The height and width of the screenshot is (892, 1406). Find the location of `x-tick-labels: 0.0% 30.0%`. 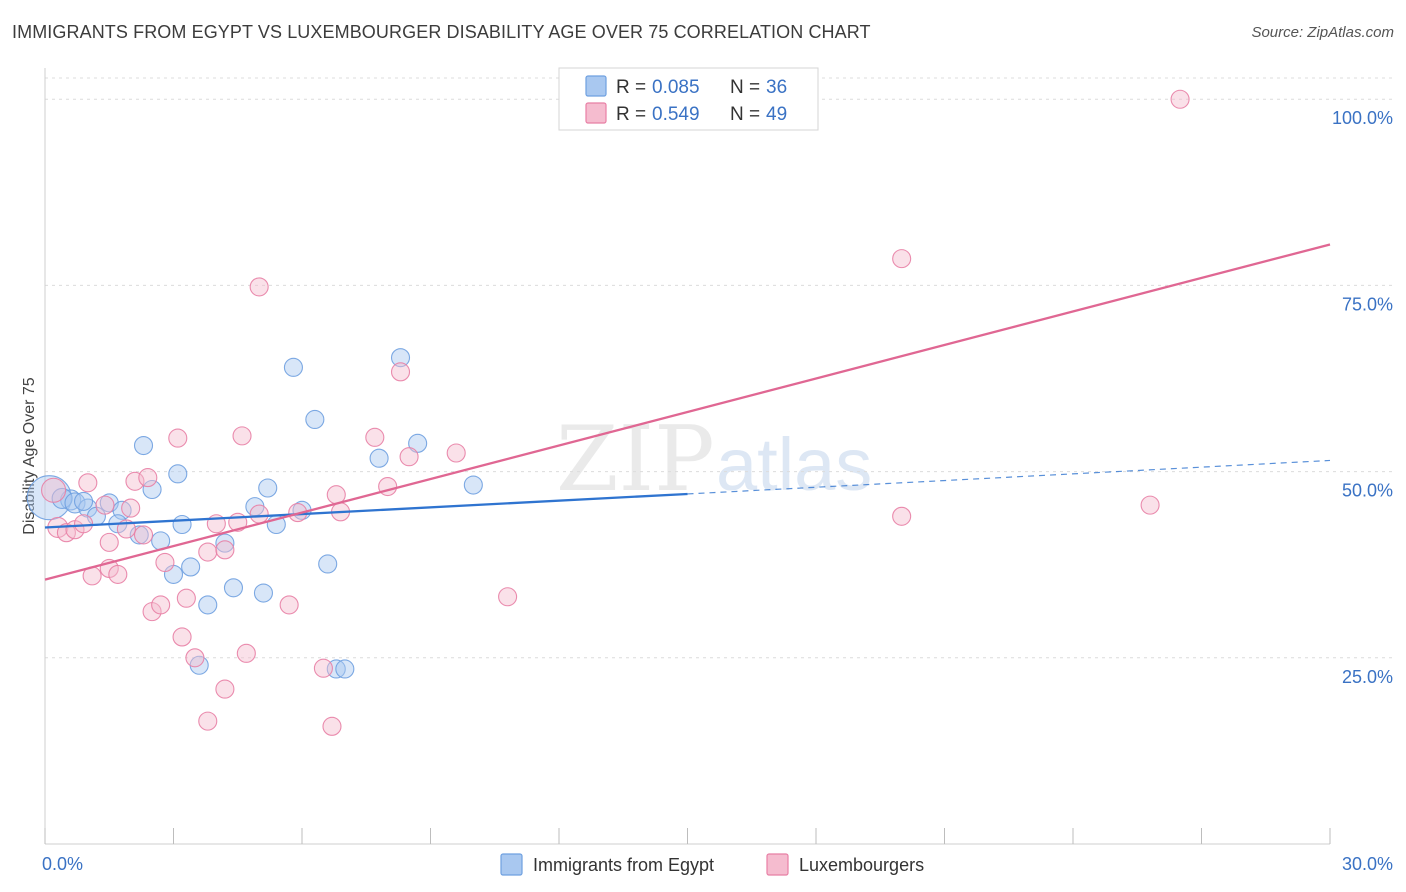

x-tick-labels: 0.0% 30.0% is located at coordinates (717, 864).